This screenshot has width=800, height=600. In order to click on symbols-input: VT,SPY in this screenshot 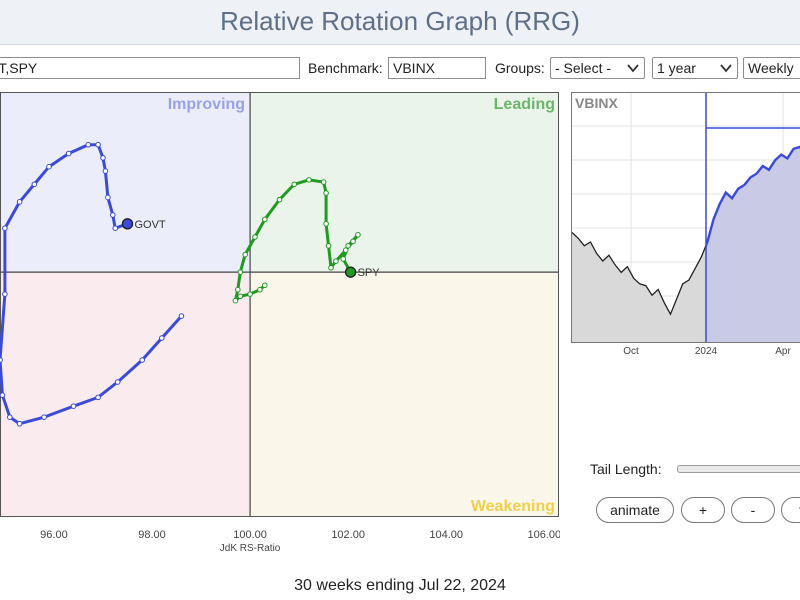, I will do `click(150, 68)`.